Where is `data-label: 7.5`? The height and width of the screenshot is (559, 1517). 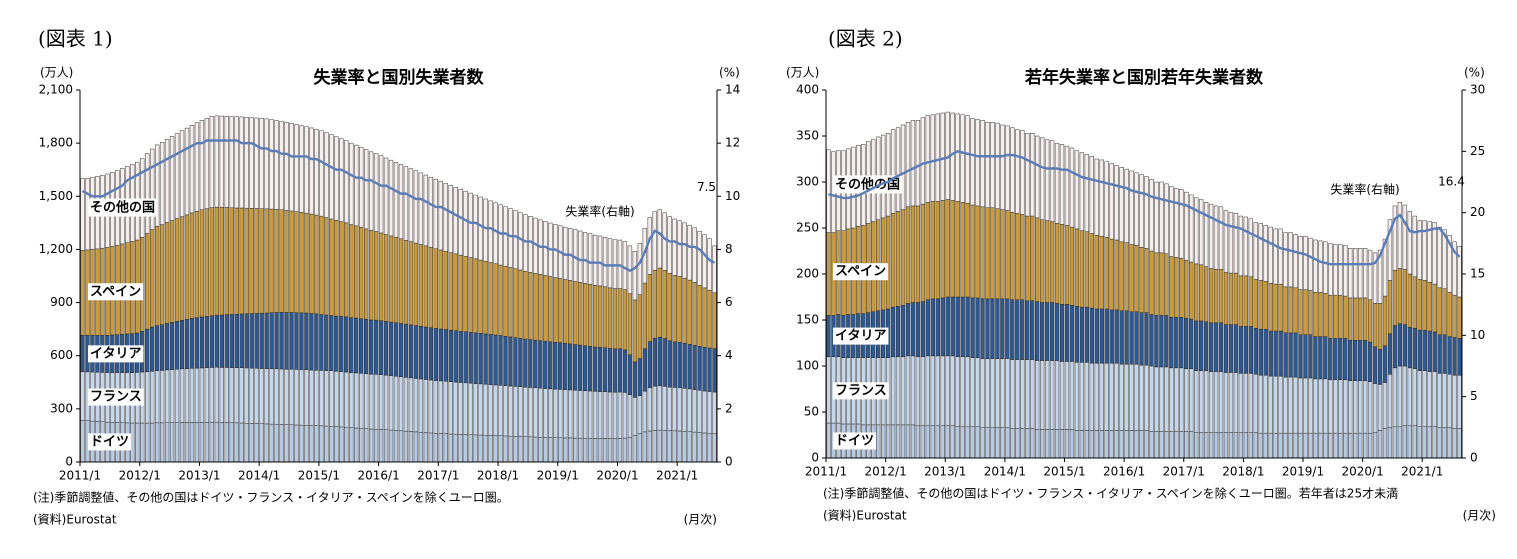 data-label: 7.5 is located at coordinates (706, 187).